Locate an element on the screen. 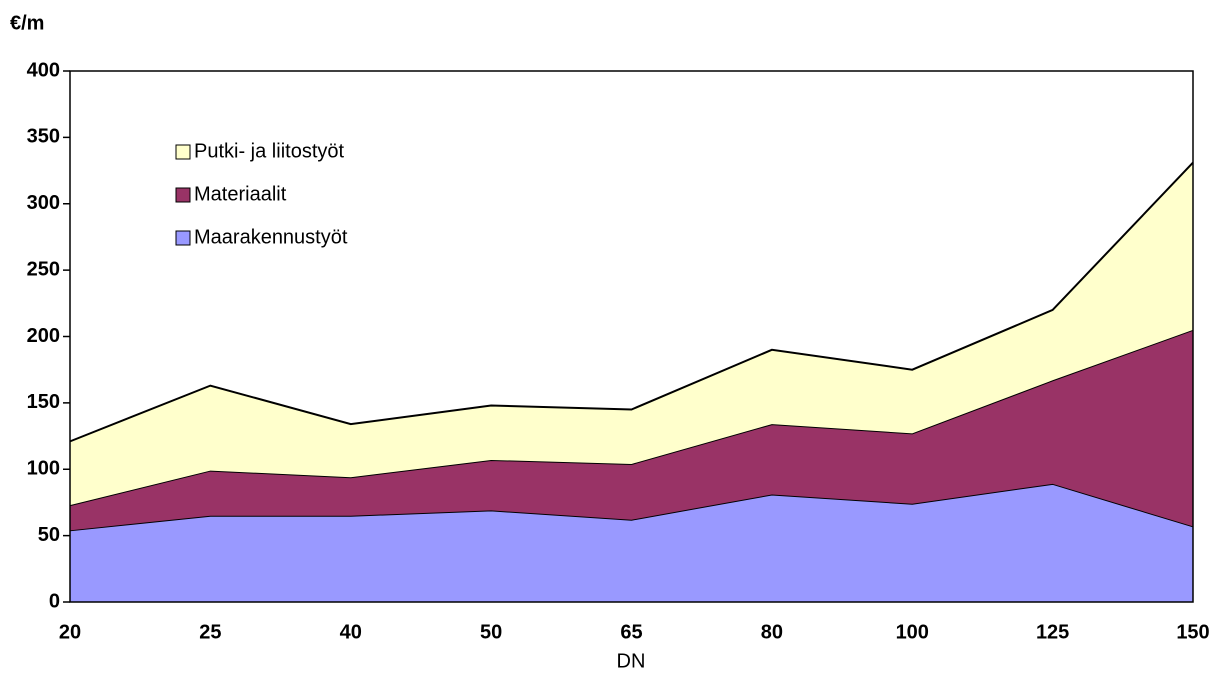 Image resolution: width=1222 pixels, height=678 pixels. y-axis-label: €/m is located at coordinates (27, 23).